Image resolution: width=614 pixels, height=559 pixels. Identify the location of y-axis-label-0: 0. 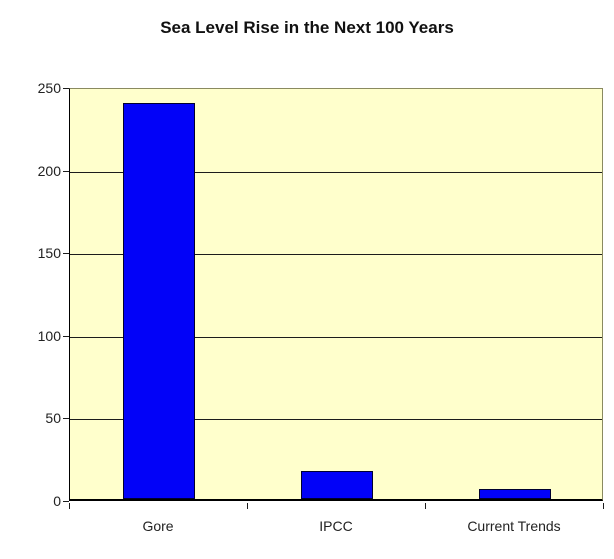
(57, 501).